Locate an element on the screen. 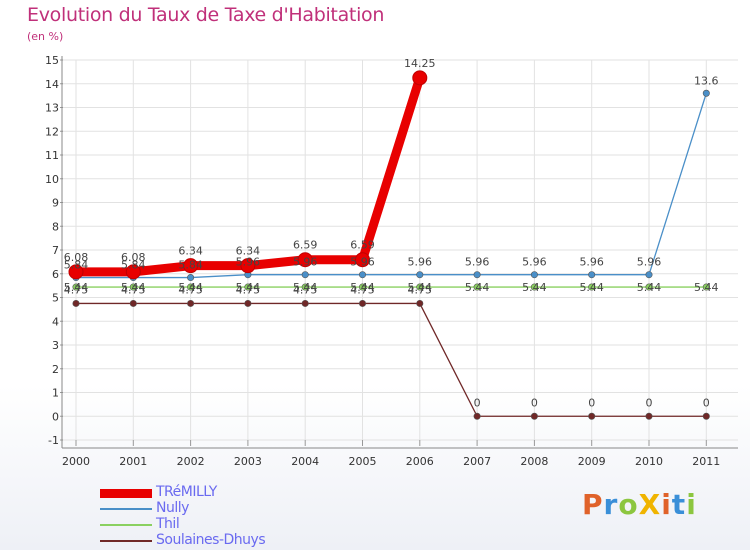 This screenshot has height=550, width=750. y-tick-label: 3 is located at coordinates (55, 345).